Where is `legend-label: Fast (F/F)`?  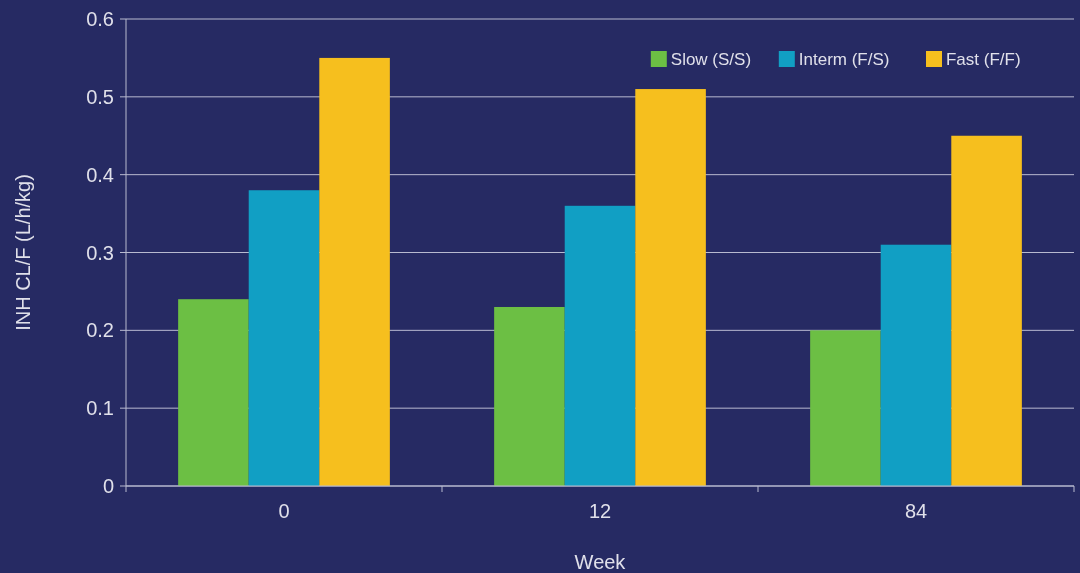
legend-label: Fast (F/F) is located at coordinates (983, 59).